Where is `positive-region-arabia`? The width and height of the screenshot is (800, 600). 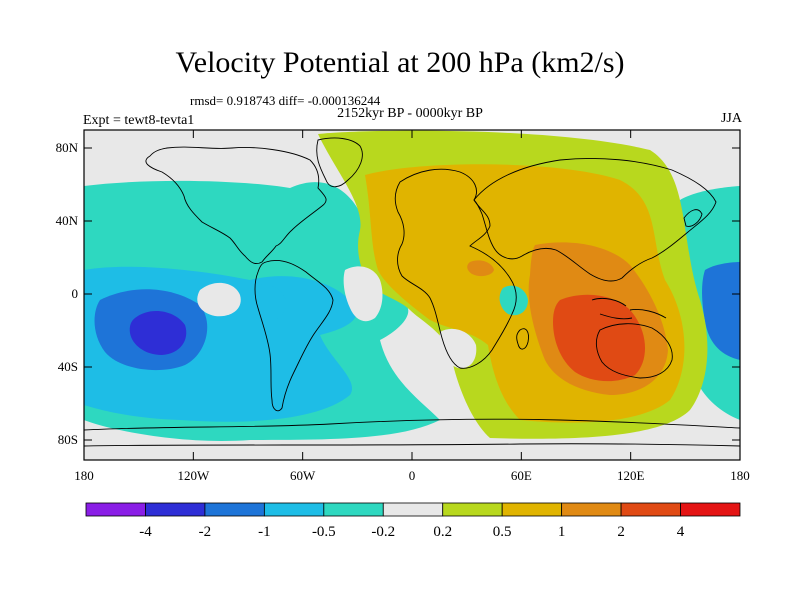 positive-region-arabia is located at coordinates (480, 268).